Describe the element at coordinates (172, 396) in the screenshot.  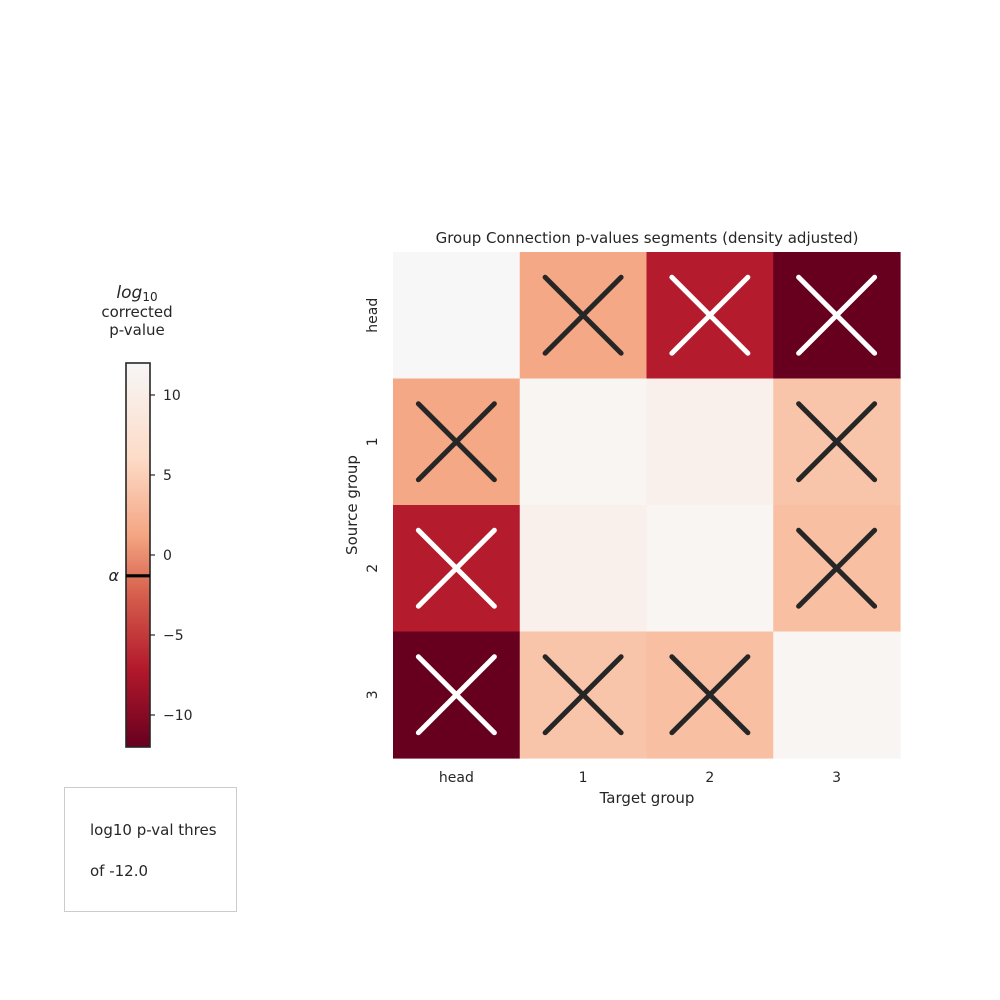
I see `colorbar-tick-label: 10` at that location.